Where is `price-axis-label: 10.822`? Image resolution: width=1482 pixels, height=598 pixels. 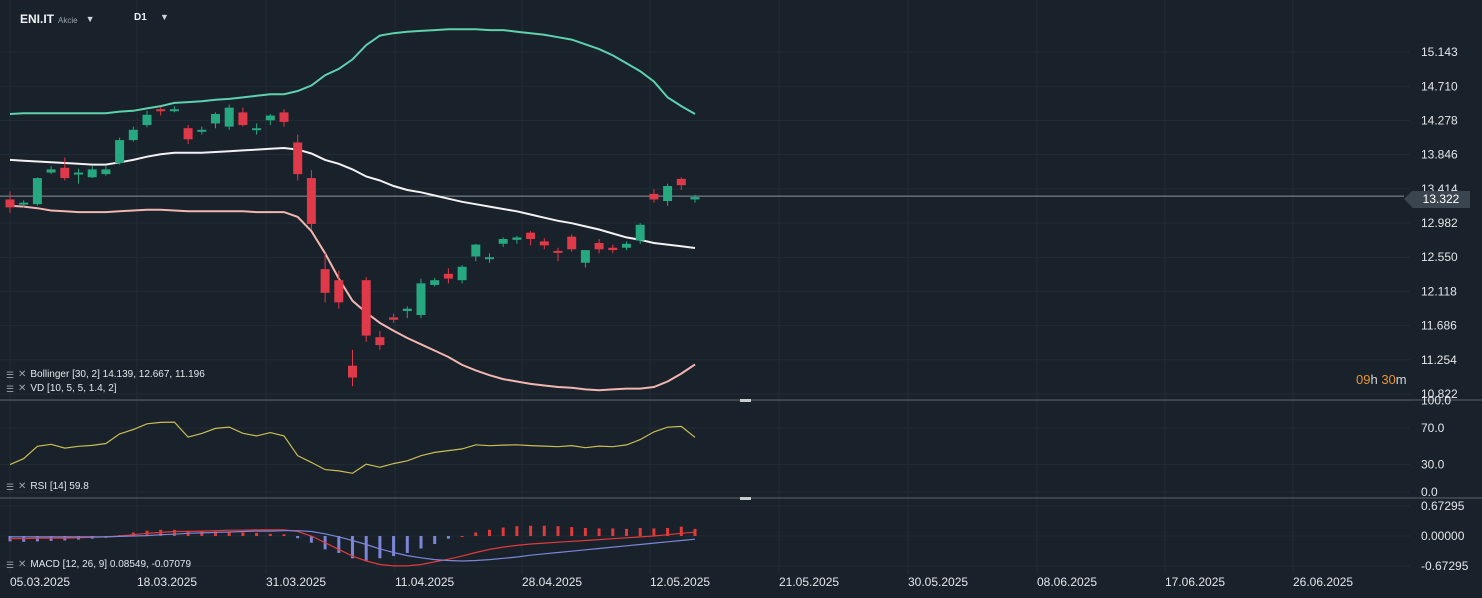
price-axis-label: 10.822 is located at coordinates (1439, 394).